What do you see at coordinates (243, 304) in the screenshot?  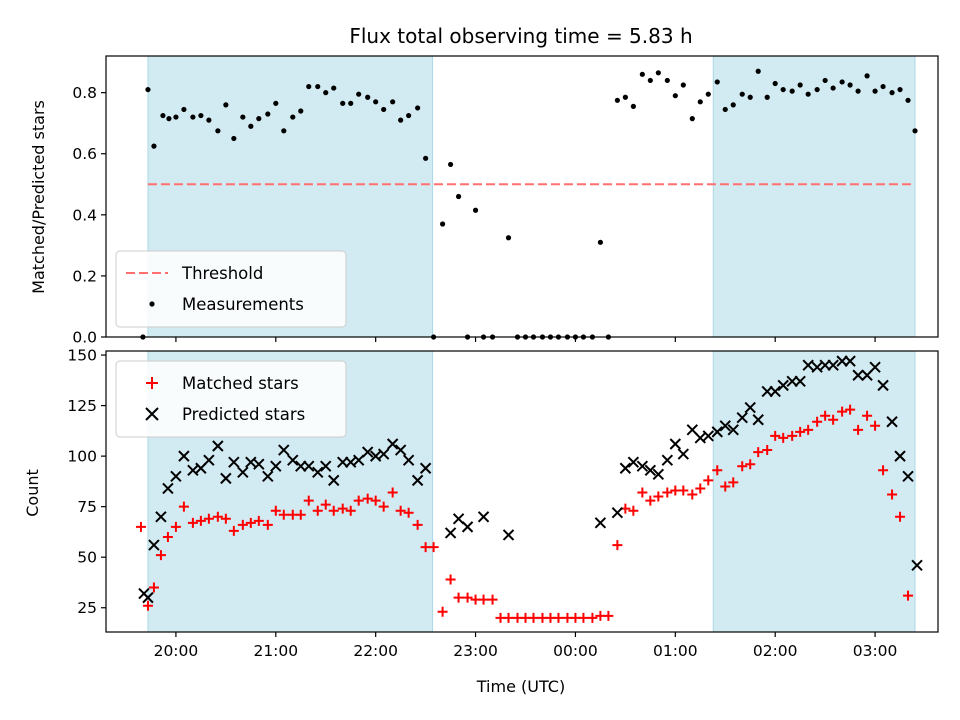 I see `top-legend-measurements-label: Measurements` at bounding box center [243, 304].